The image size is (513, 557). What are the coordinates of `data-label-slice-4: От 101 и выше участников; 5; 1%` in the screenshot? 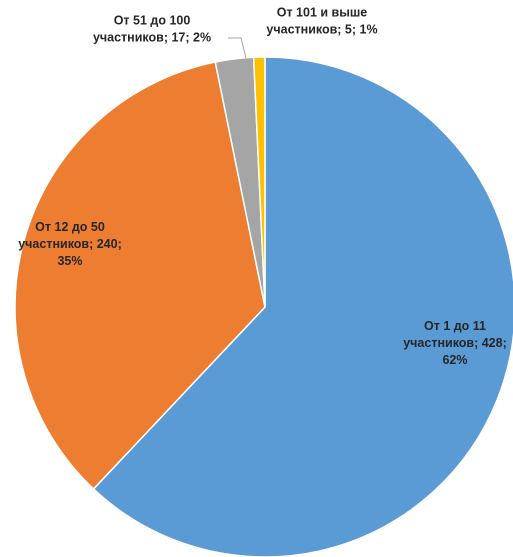 It's located at (321, 21).